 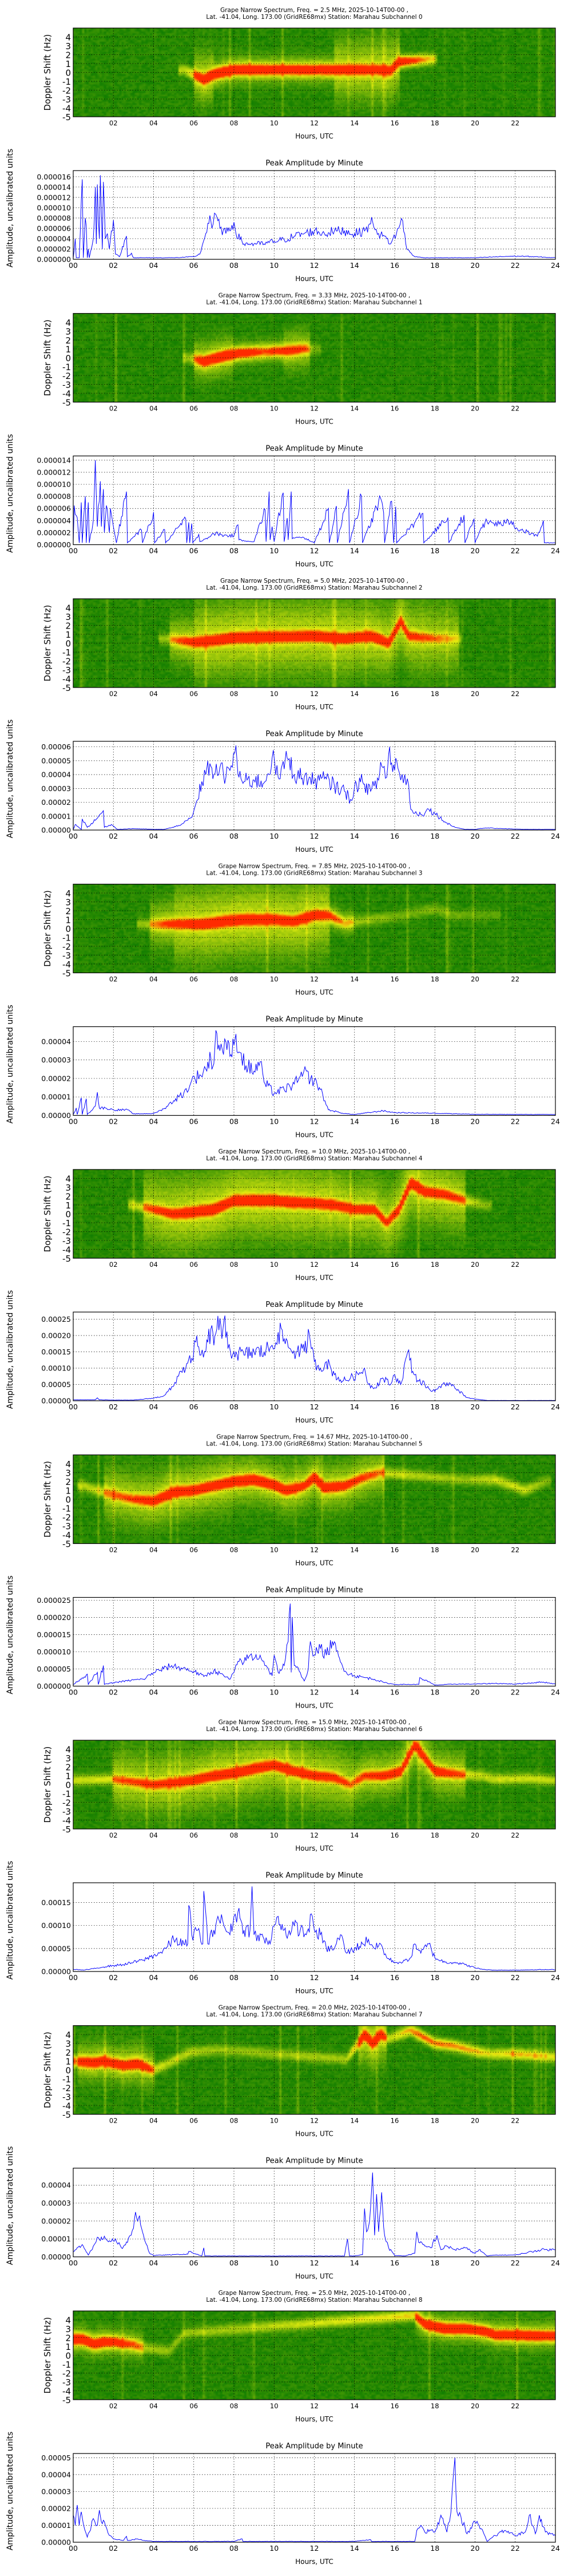 What do you see at coordinates (314, 1305) in the screenshot?
I see `amplitude-title: Peak Amplitude by Minute` at bounding box center [314, 1305].